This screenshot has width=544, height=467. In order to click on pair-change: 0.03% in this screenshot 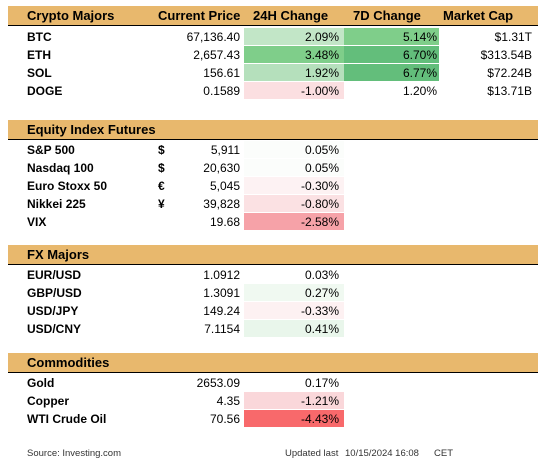, I will do `click(321, 275)`.